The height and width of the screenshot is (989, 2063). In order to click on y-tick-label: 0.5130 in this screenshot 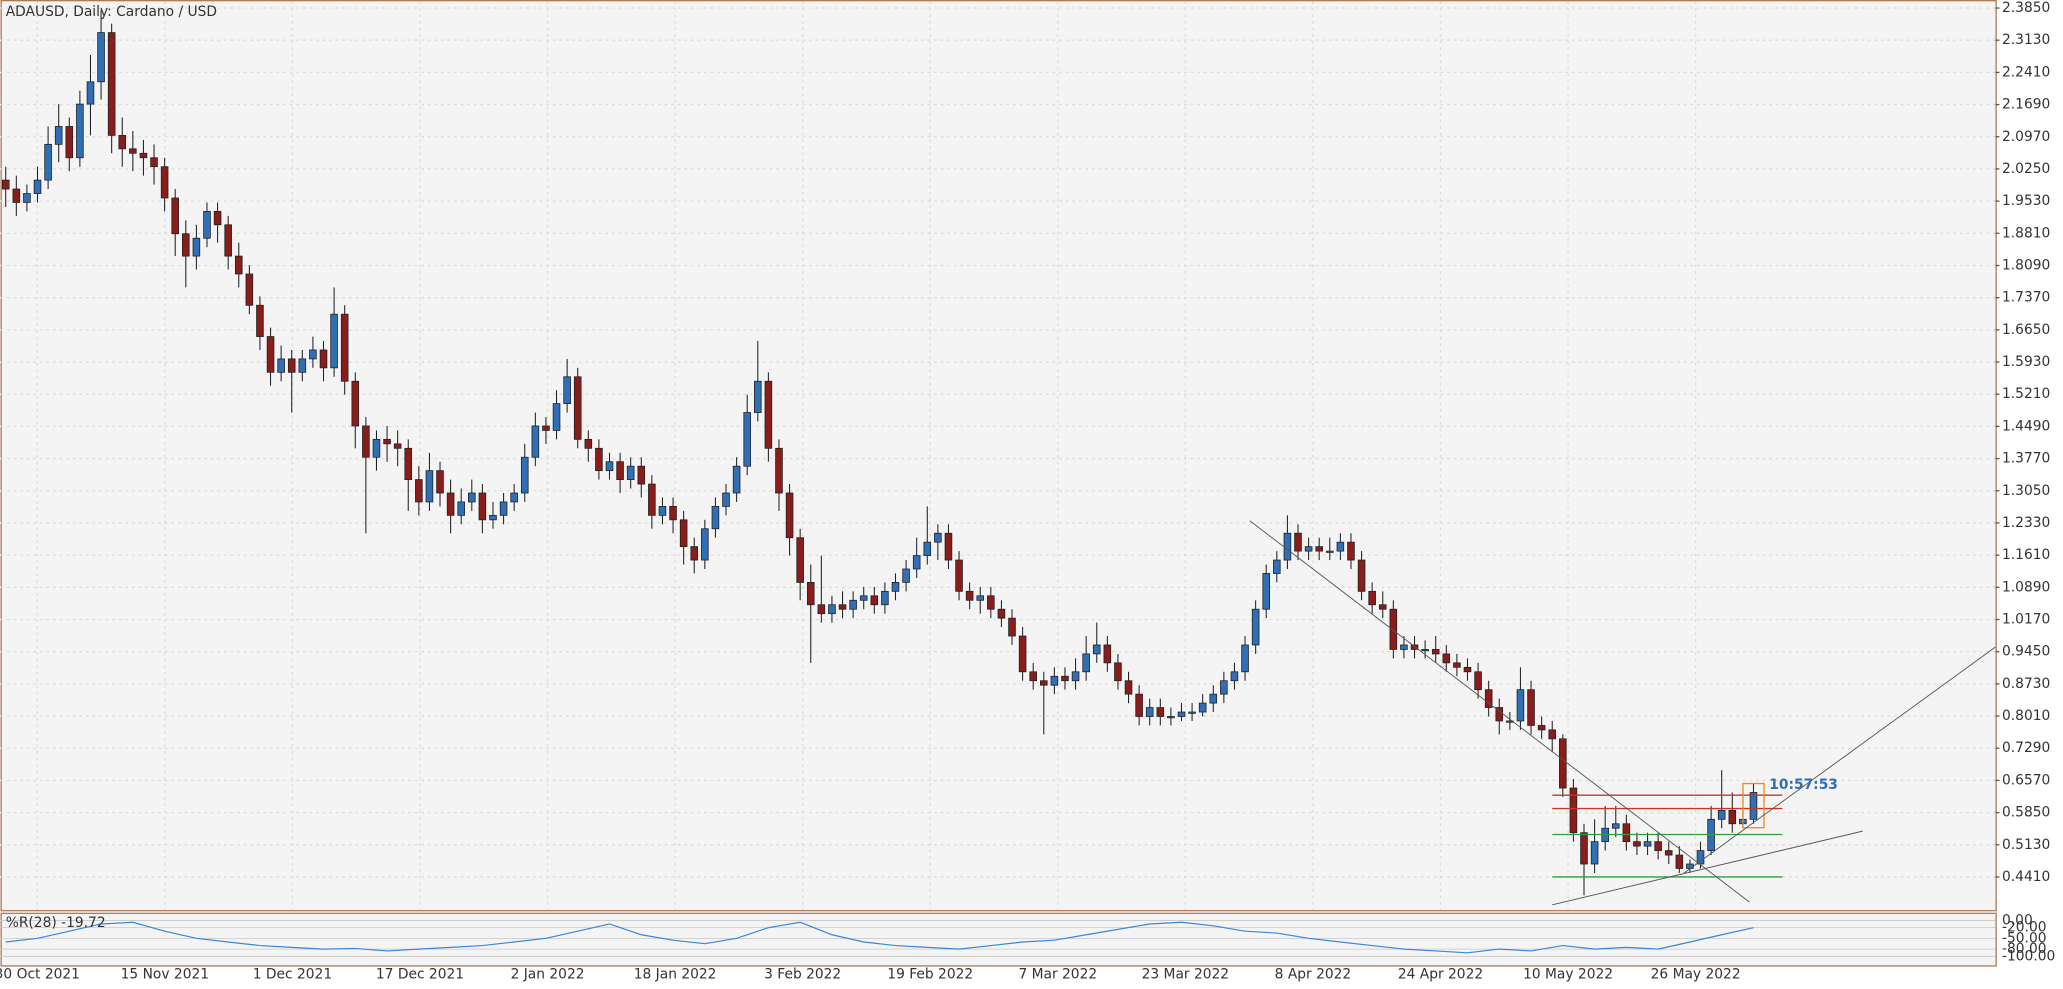, I will do `click(2026, 845)`.